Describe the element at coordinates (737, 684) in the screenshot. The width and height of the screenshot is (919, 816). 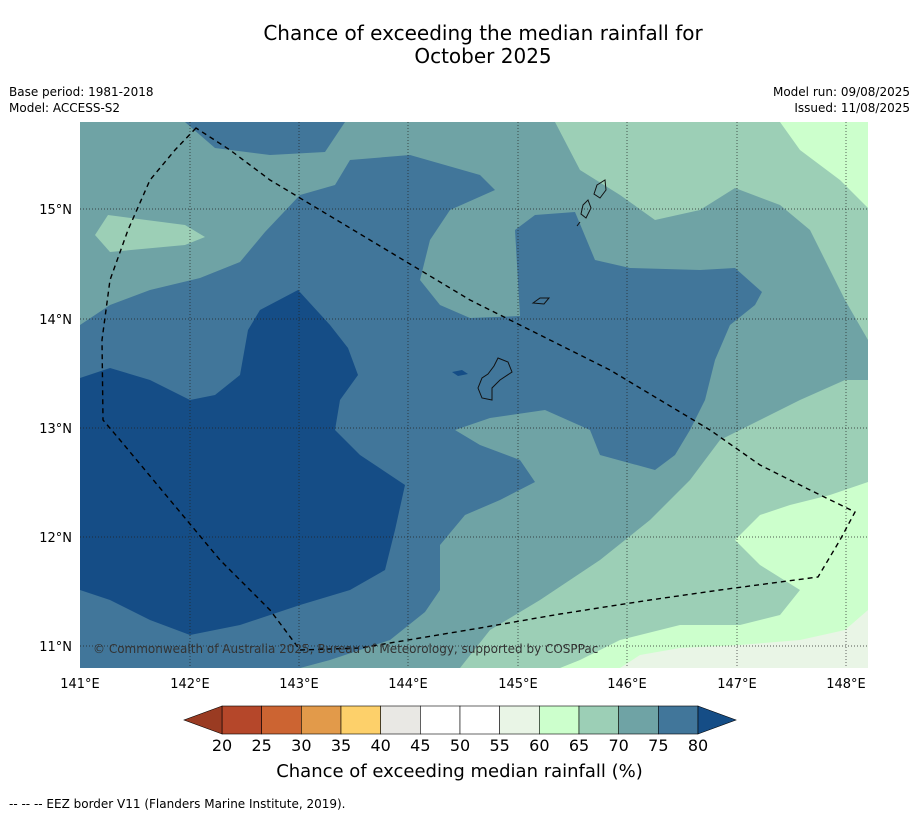
I see `lon-tick-label: 147°E` at that location.